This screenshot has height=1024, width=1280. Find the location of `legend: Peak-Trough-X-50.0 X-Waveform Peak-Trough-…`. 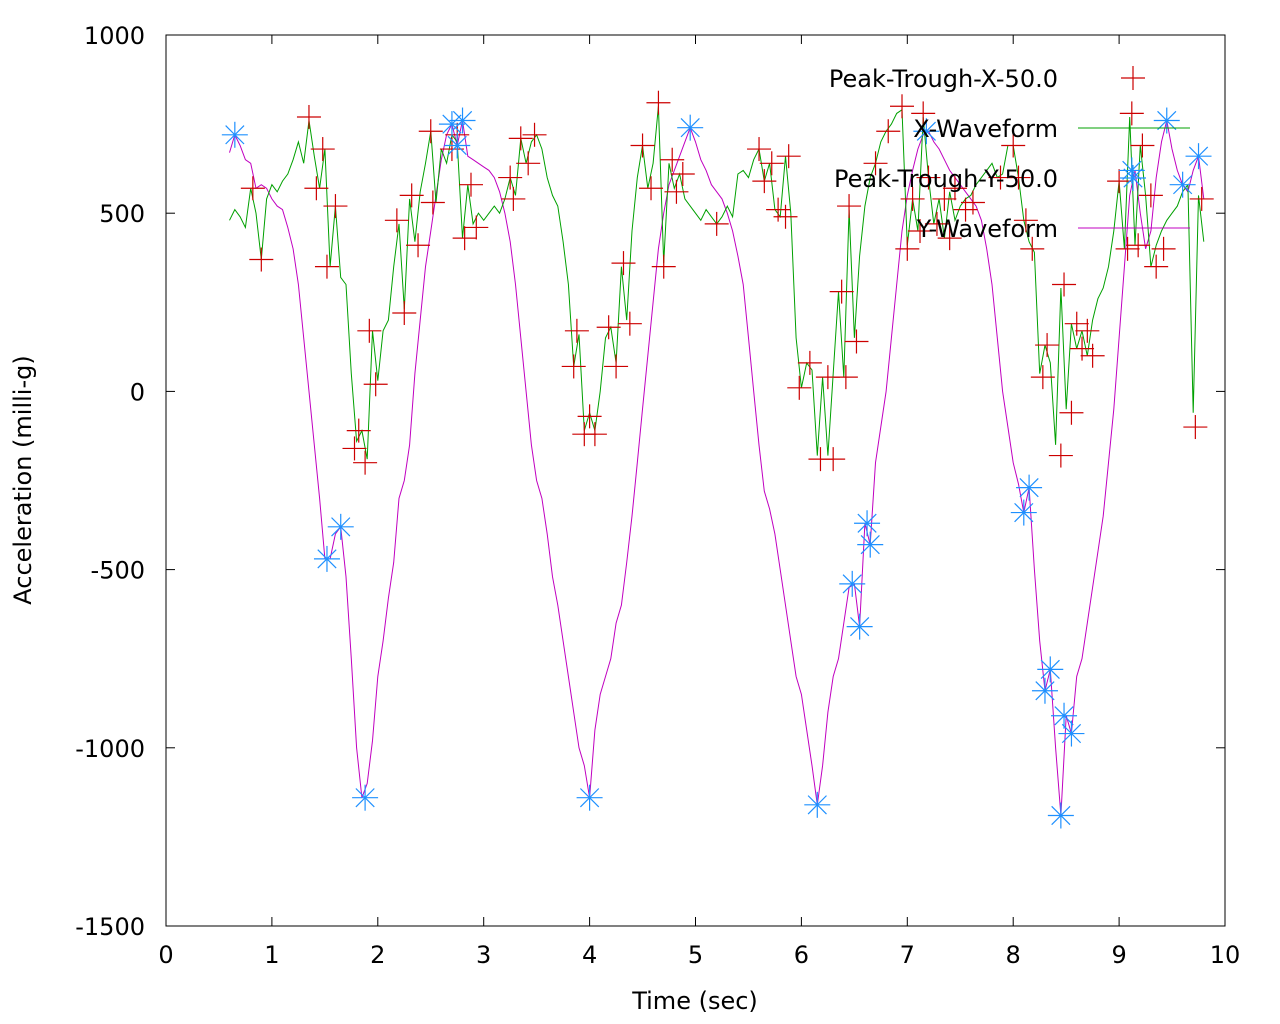

legend: Peak-Trough-X-50.0 X-Waveform Peak-Trough-… is located at coordinates (1009, 154).